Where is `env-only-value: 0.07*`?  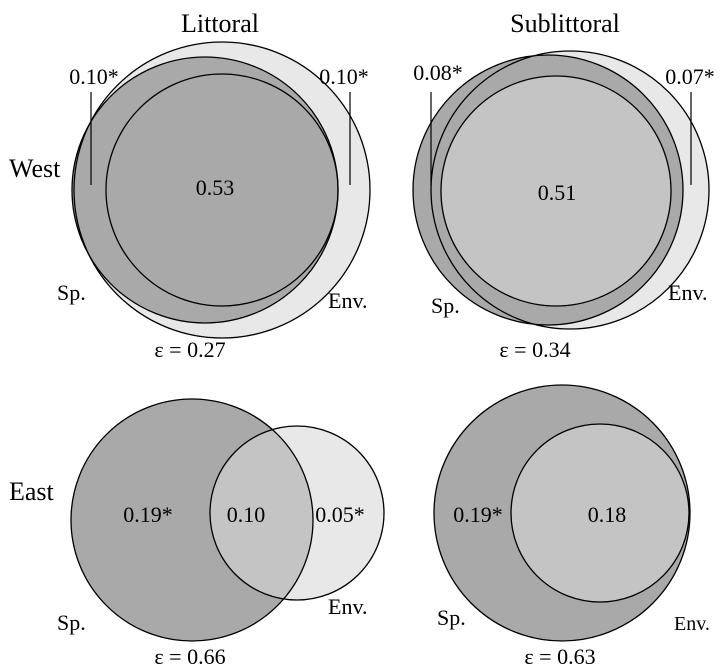 env-only-value: 0.07* is located at coordinates (690, 76).